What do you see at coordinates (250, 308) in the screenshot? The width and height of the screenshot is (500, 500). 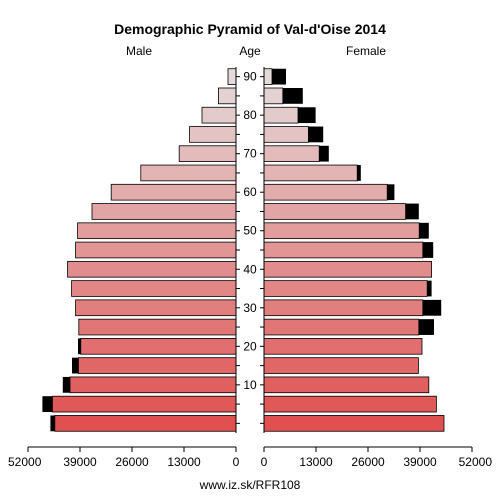 I see `age-tick-label: 30` at bounding box center [250, 308].